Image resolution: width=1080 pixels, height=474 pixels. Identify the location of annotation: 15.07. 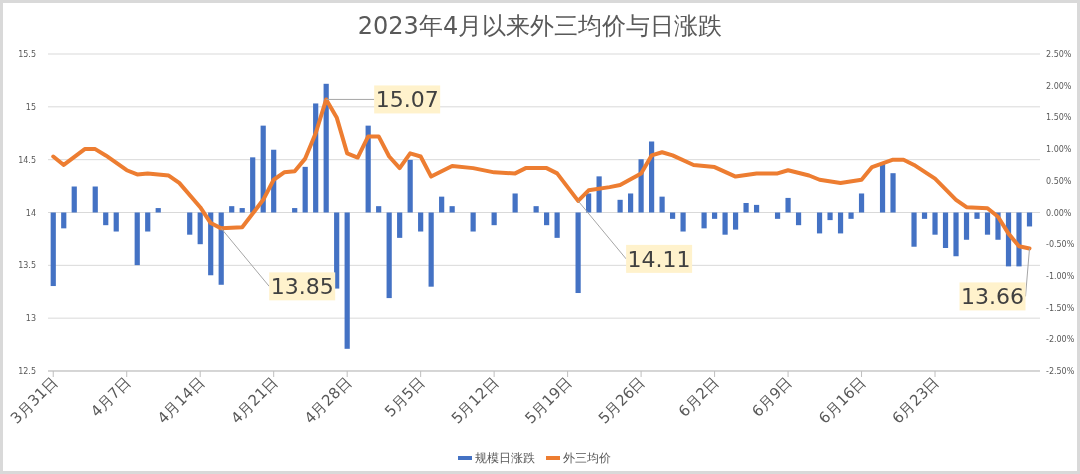
(407, 100).